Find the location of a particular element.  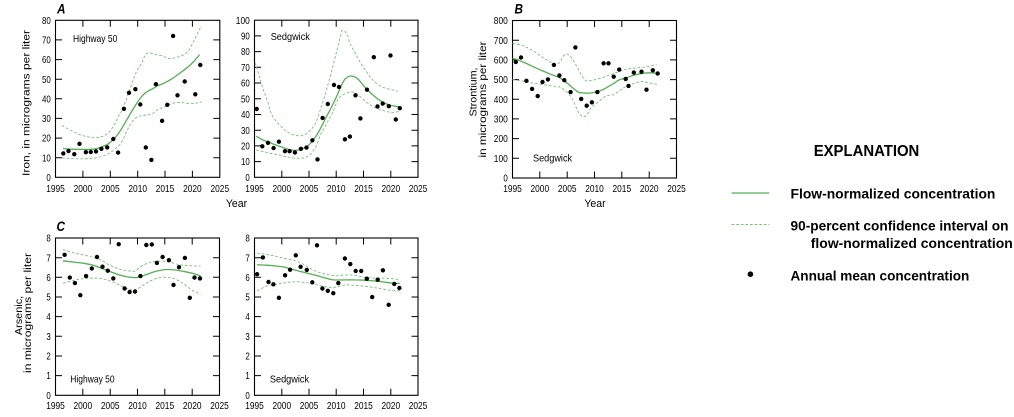

svg-text:90-percent confidence interval: 90-percent confidence interval on is located at coordinates (900, 225).